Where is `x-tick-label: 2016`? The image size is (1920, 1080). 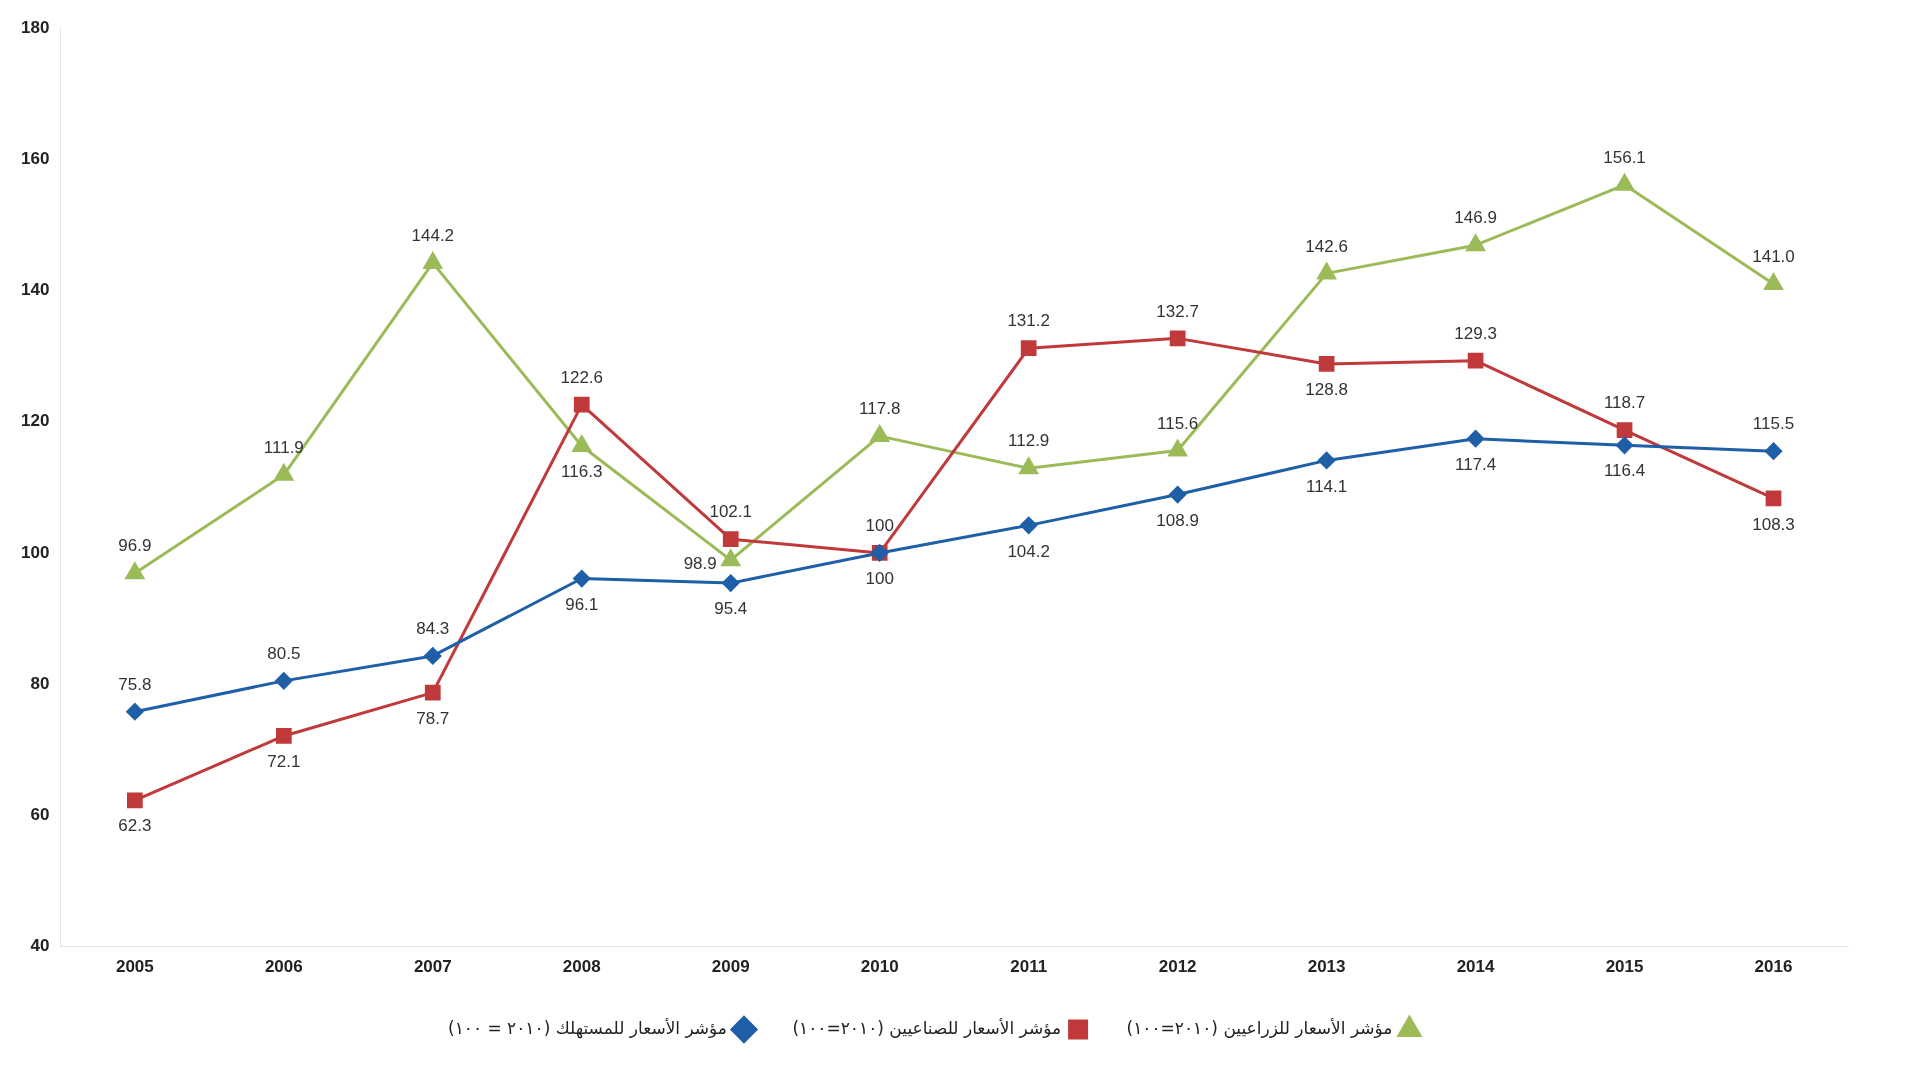 x-tick-label: 2016 is located at coordinates (1773, 967).